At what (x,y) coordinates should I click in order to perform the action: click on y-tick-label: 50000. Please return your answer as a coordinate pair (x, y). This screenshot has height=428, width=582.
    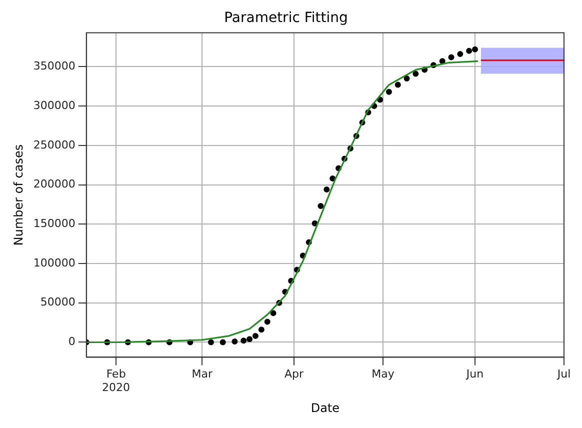
    Looking at the image, I should click on (58, 302).